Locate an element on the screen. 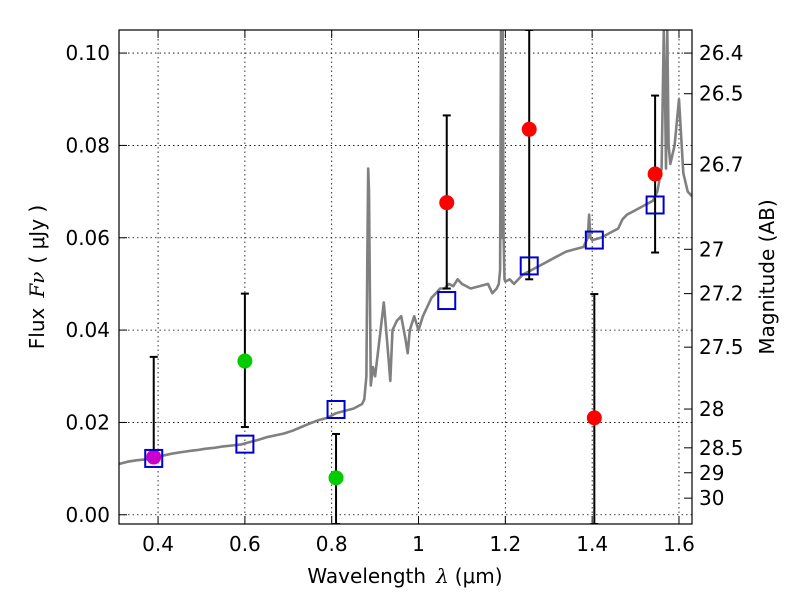 This screenshot has width=800, height=600. y2-tick-label: 27 is located at coordinates (711, 249).